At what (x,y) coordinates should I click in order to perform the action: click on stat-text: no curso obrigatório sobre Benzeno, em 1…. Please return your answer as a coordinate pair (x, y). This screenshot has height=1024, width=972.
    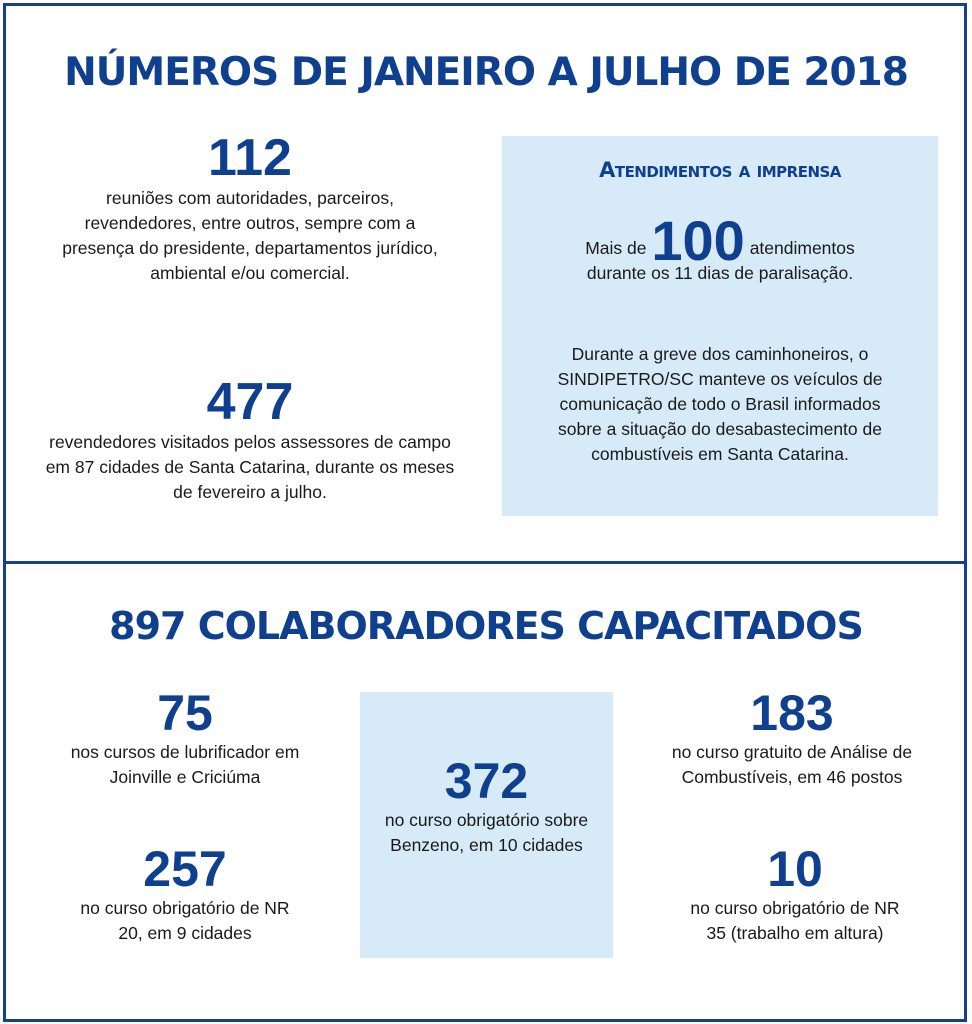
    Looking at the image, I should click on (486, 832).